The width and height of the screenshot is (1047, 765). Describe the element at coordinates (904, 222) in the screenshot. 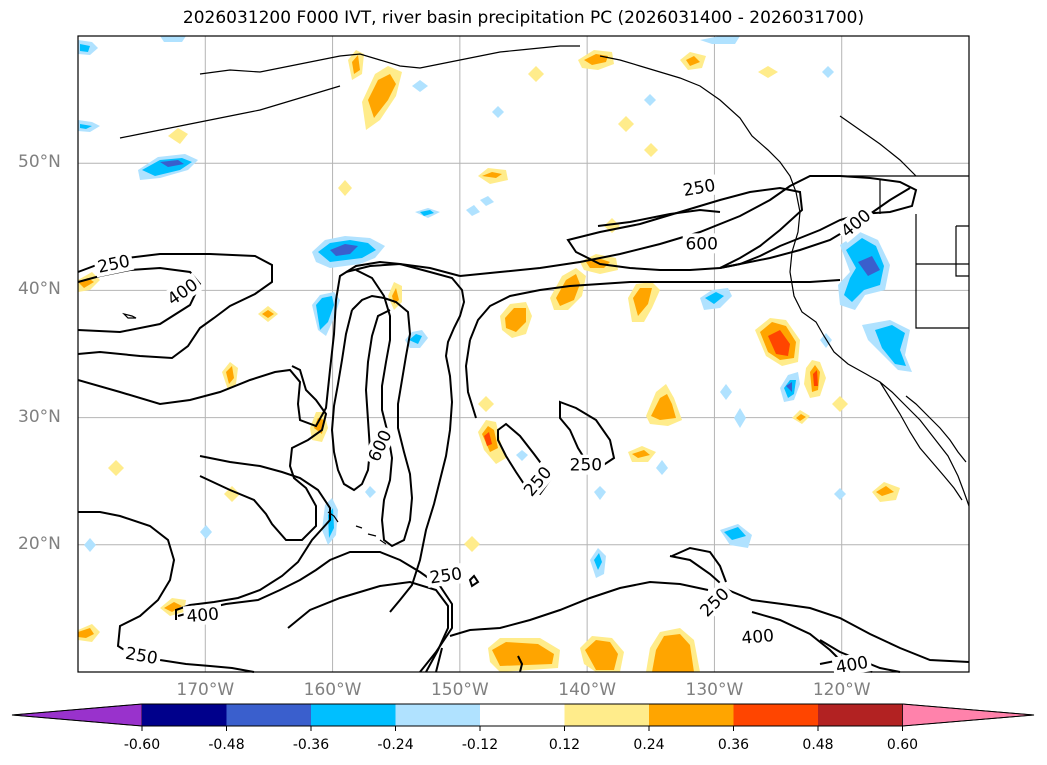

I see `state-borders` at that location.